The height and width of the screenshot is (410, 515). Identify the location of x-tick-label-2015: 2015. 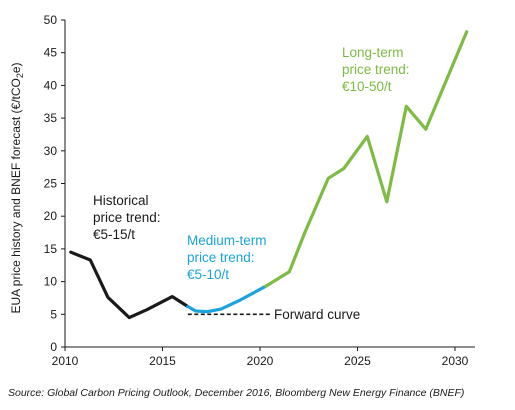
(162, 361).